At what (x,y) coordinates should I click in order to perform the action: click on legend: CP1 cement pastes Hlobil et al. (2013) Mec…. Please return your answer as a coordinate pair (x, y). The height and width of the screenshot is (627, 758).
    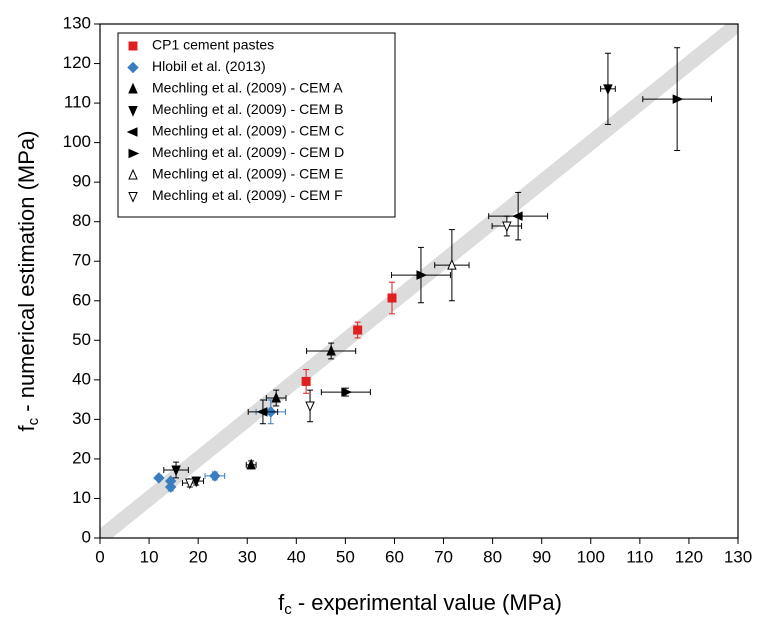
    Looking at the image, I should click on (256, 125).